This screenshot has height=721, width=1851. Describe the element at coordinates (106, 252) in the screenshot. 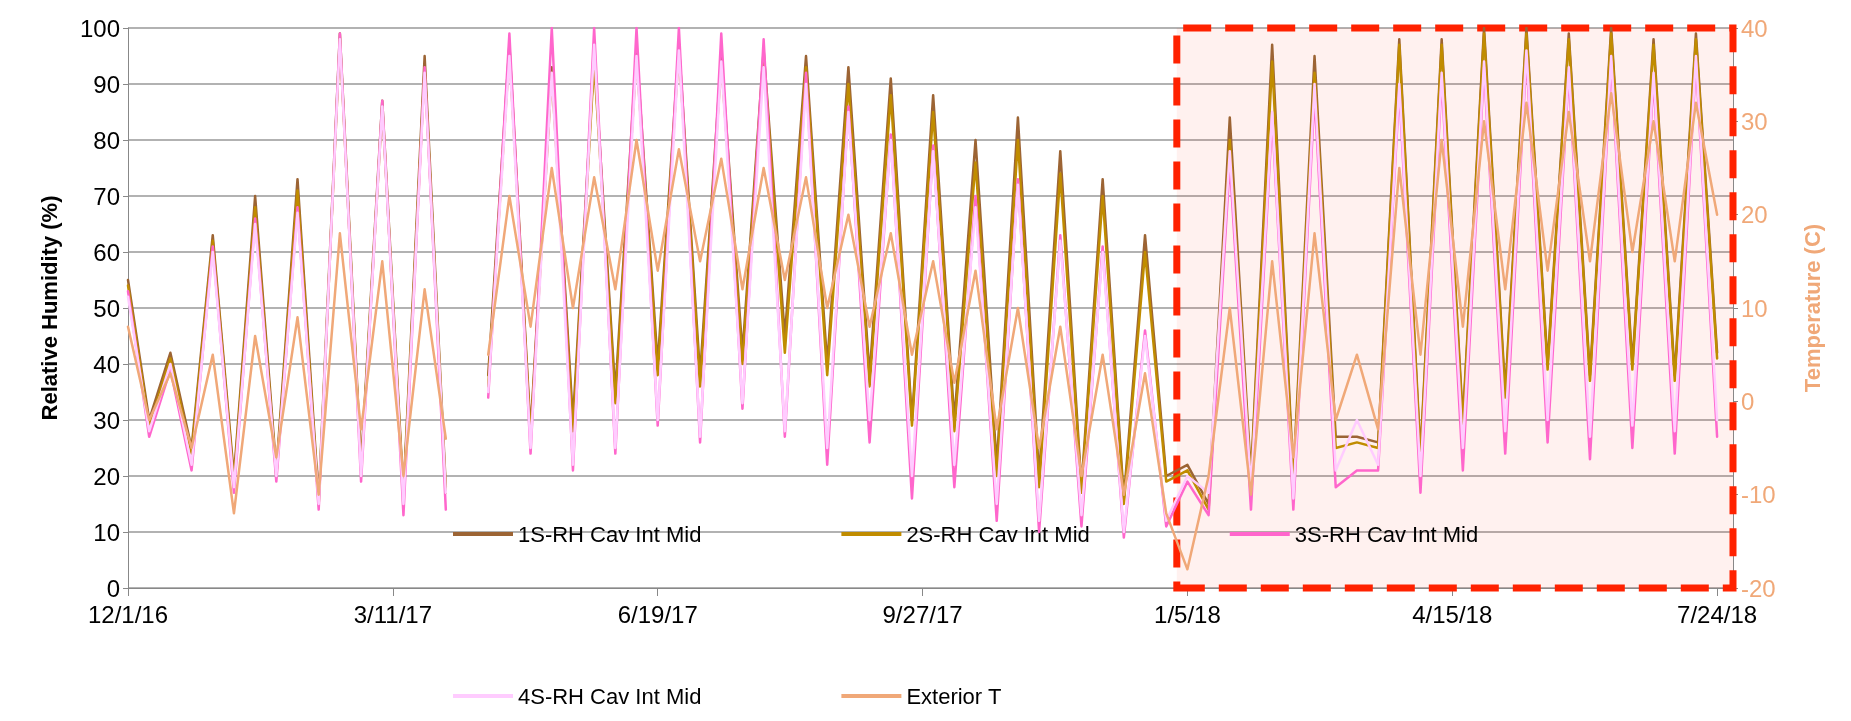

I see `y-tick-label: 60` at that location.